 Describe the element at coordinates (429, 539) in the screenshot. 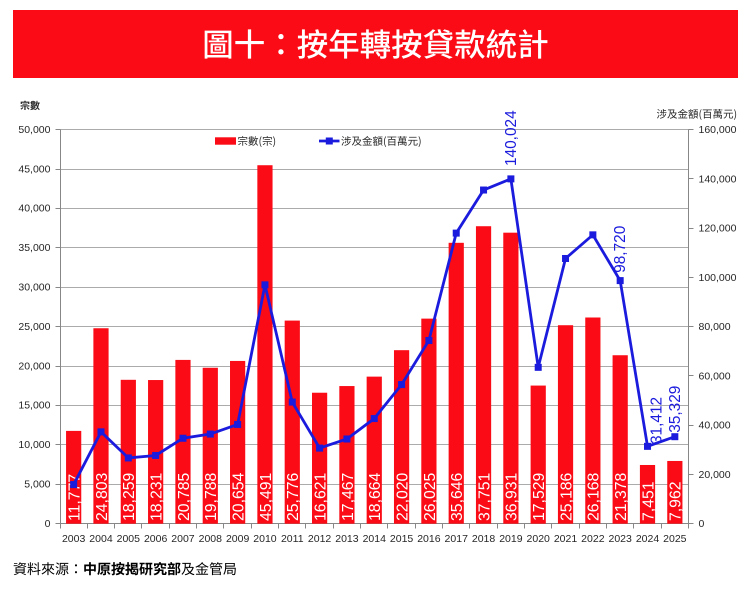

I see `svg-text: 2016` at that location.